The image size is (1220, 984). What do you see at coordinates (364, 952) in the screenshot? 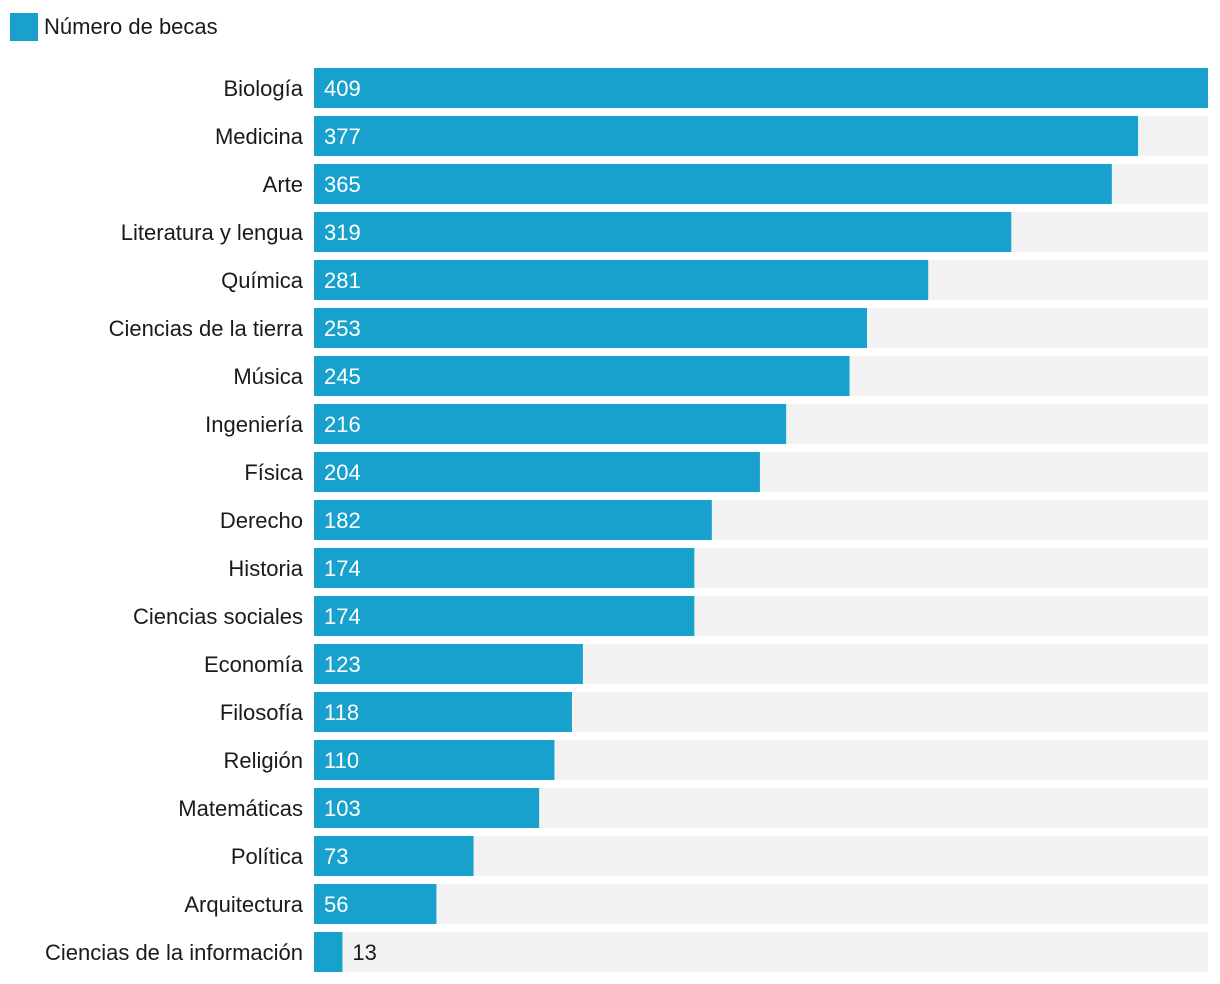
I see `value-label: 13` at bounding box center [364, 952].